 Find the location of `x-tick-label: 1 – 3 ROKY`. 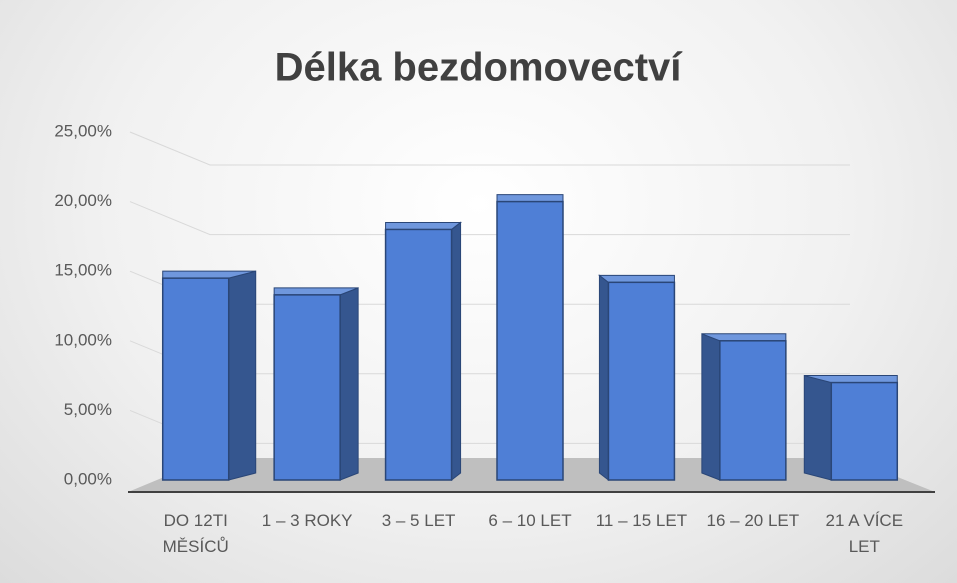

x-tick-label: 1 – 3 ROKY is located at coordinates (307, 520).